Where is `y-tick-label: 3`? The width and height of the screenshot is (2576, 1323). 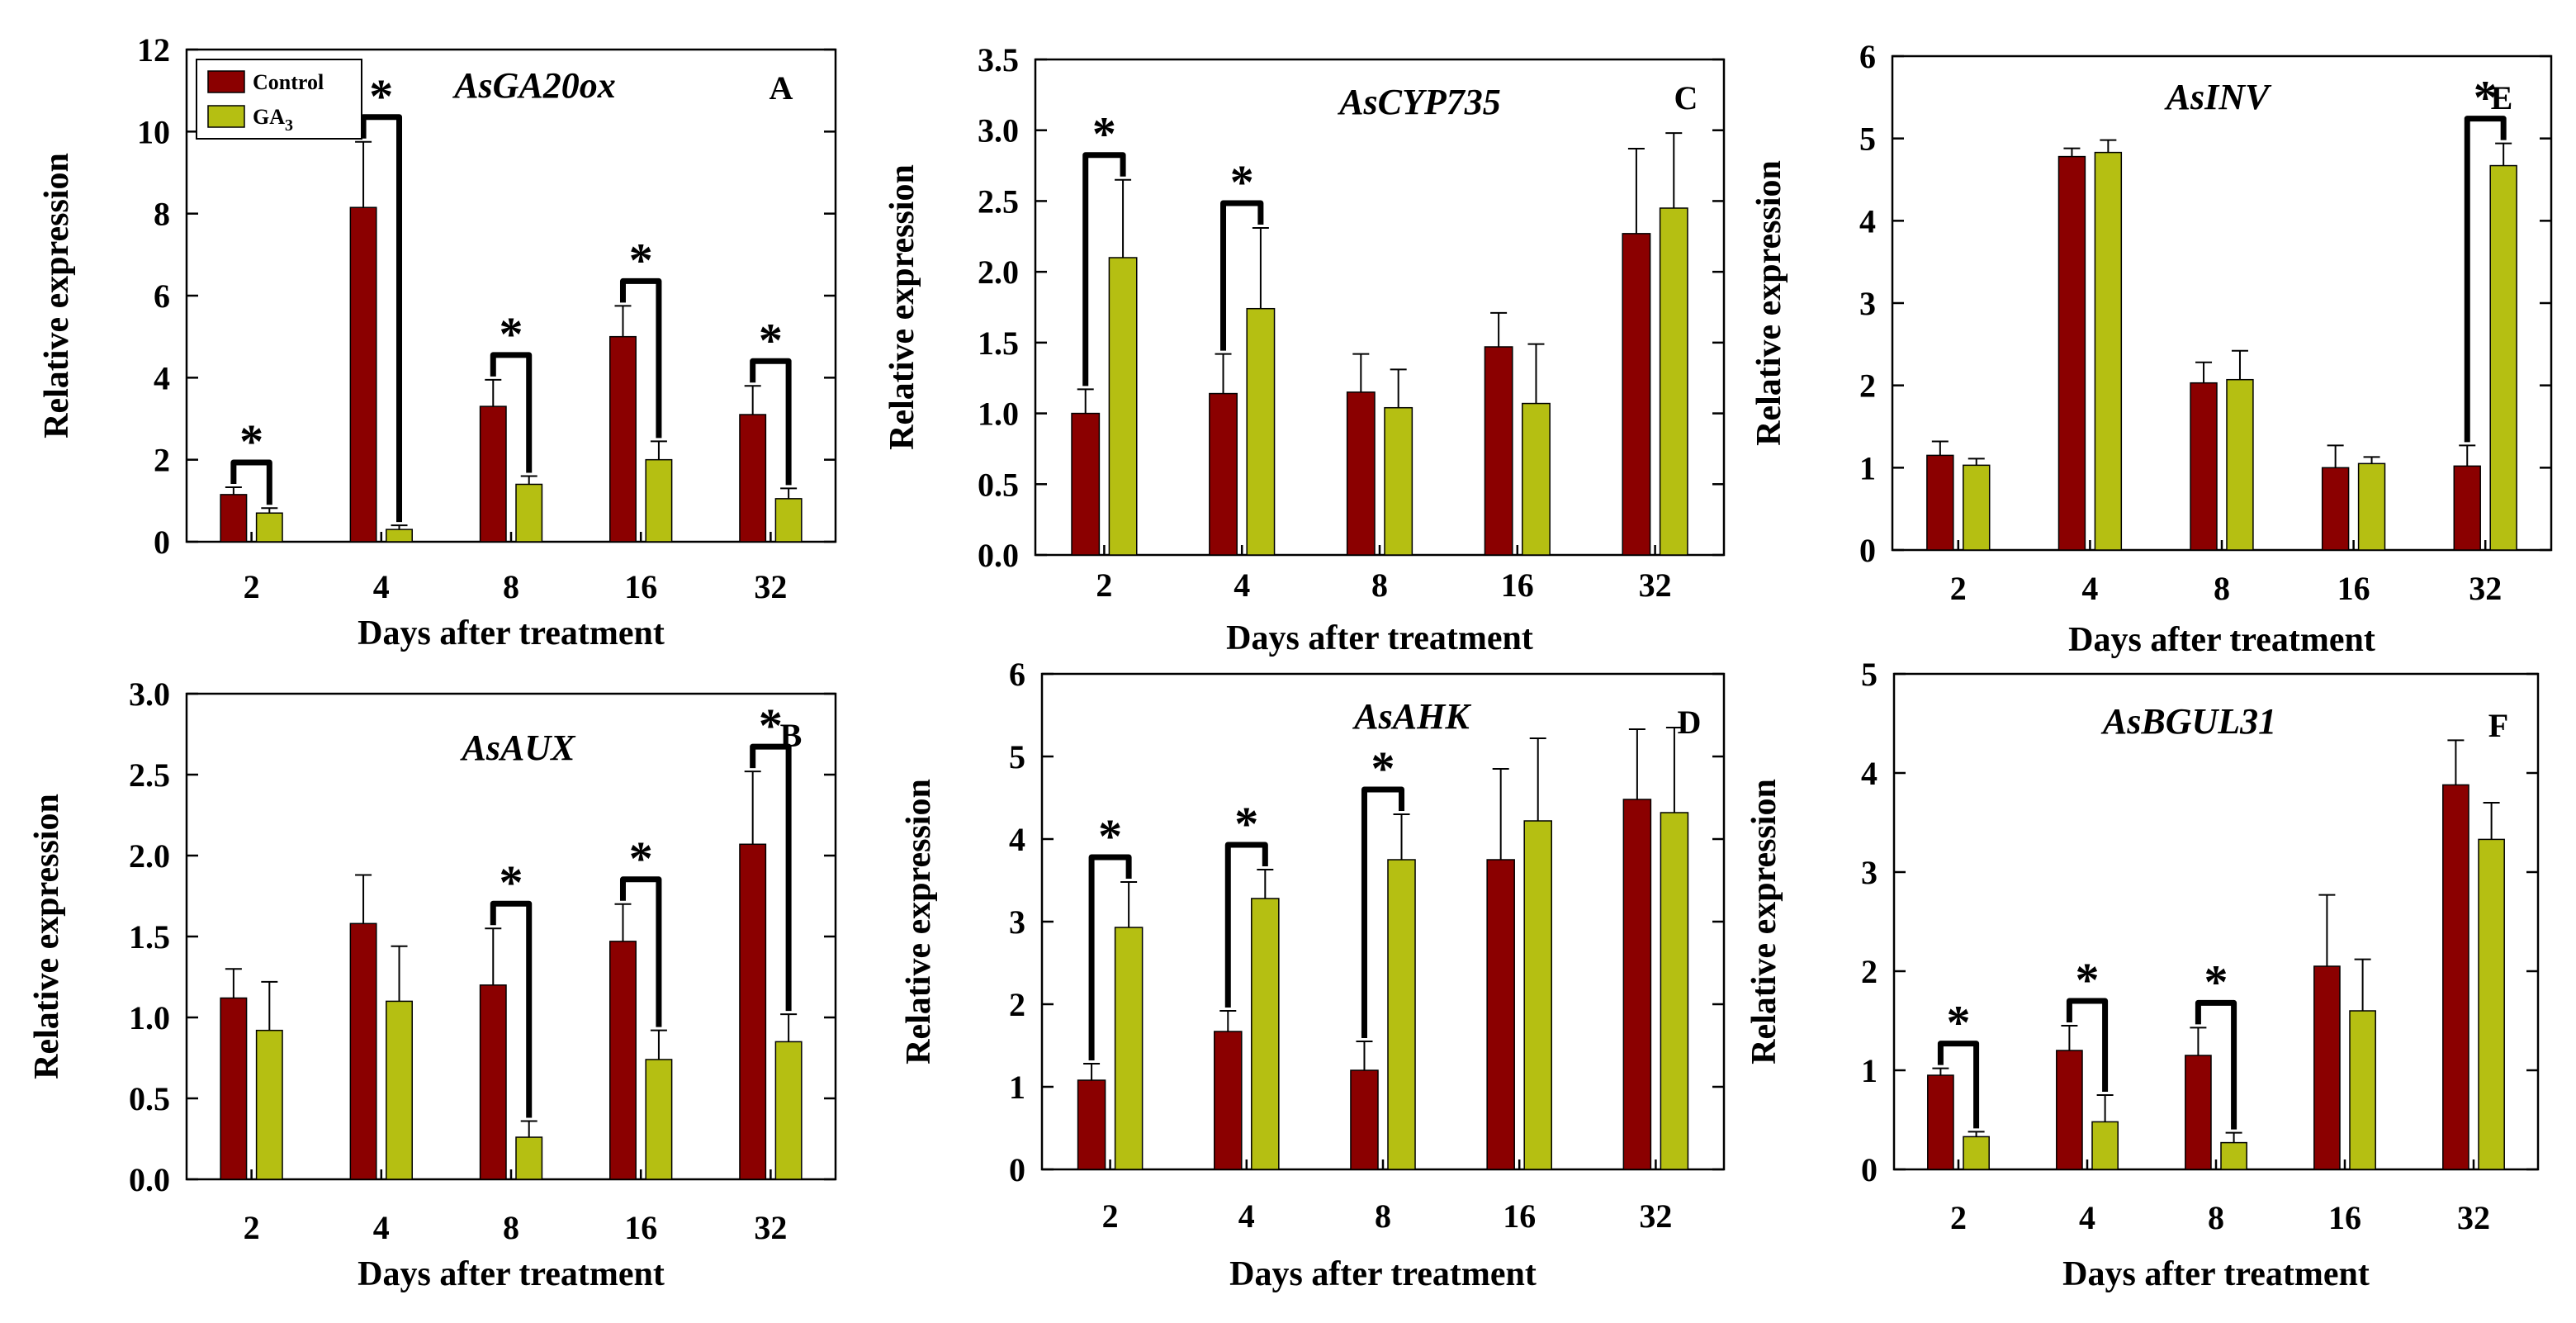
y-tick-label: 3 is located at coordinates (1869, 873).